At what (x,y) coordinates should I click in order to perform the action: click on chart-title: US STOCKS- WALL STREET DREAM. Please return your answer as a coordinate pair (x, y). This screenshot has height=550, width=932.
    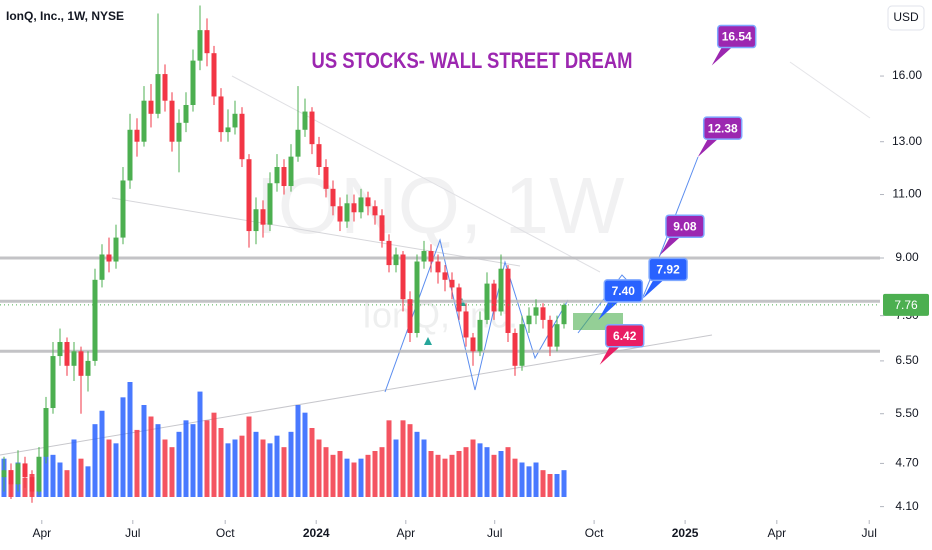
    Looking at the image, I should click on (472, 60).